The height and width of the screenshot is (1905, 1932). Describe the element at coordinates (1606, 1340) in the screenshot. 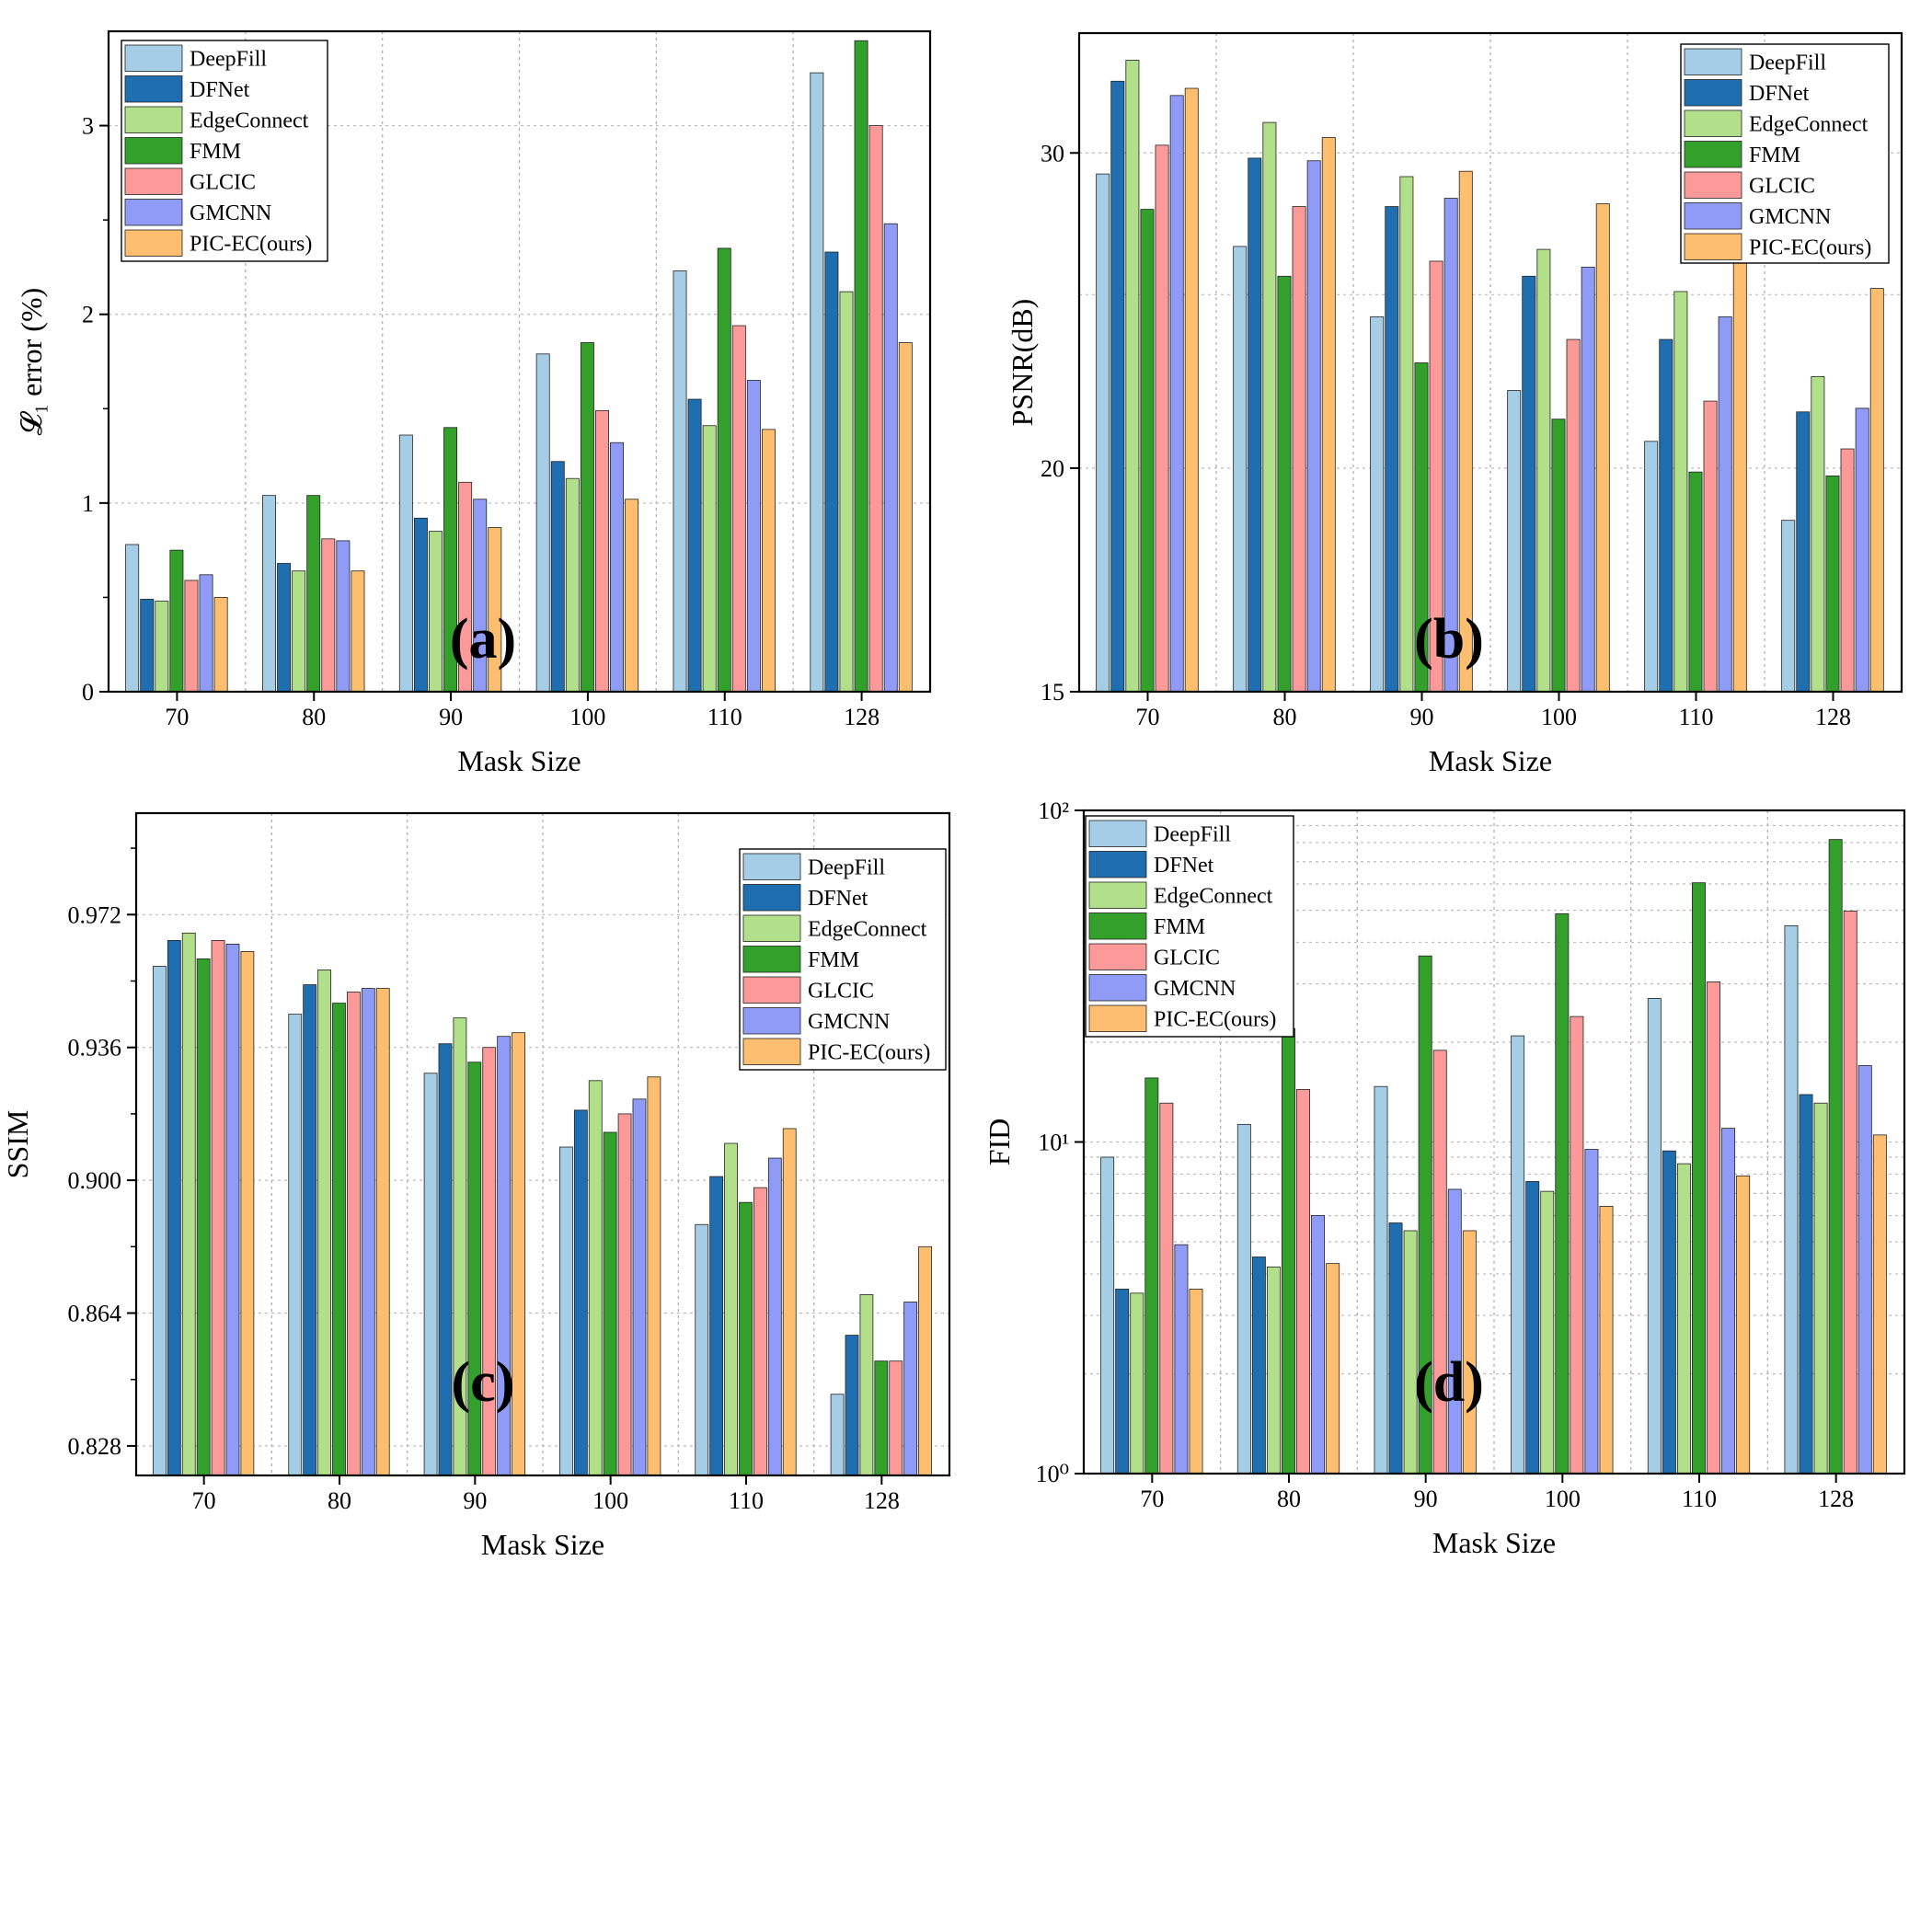

I see `bar-pic-ec-ours--100` at that location.